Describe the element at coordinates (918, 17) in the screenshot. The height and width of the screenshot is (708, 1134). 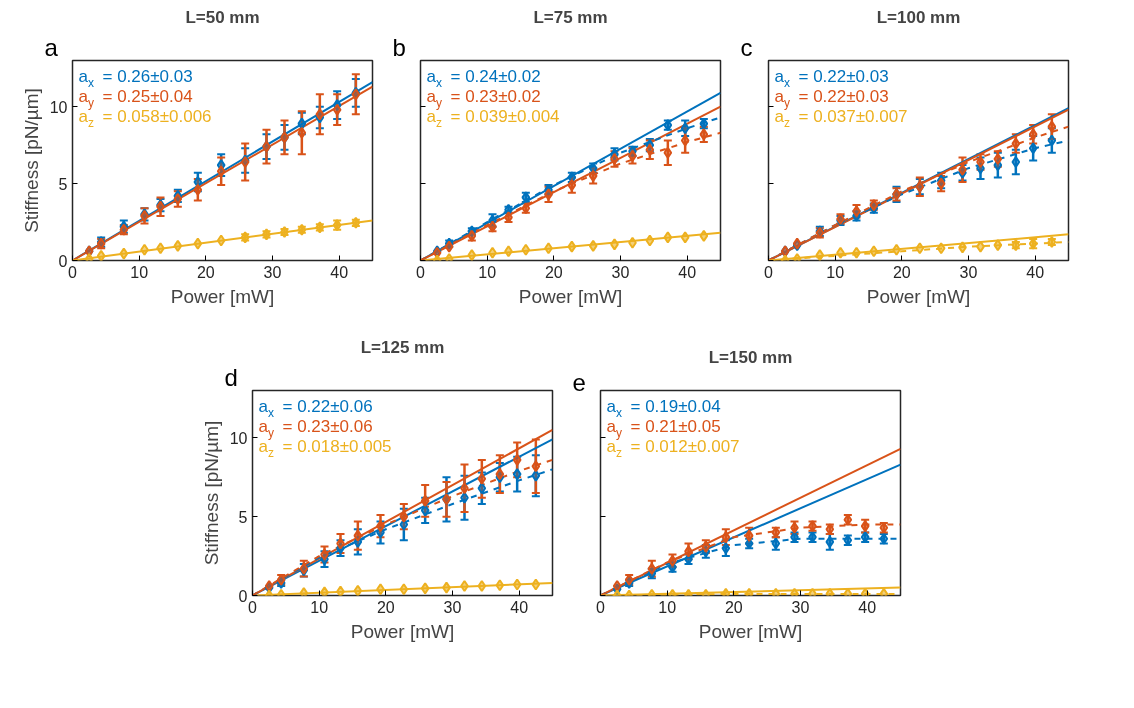
I see `chart-title: L=100 mm` at that location.